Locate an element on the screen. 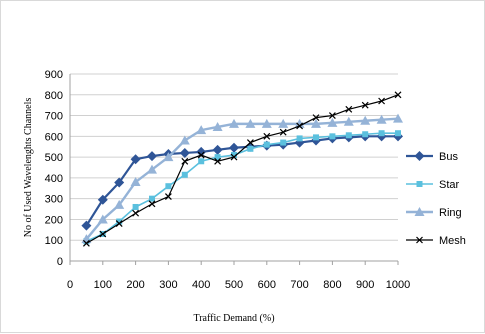  y-tick-label: 600 is located at coordinates (54, 137).